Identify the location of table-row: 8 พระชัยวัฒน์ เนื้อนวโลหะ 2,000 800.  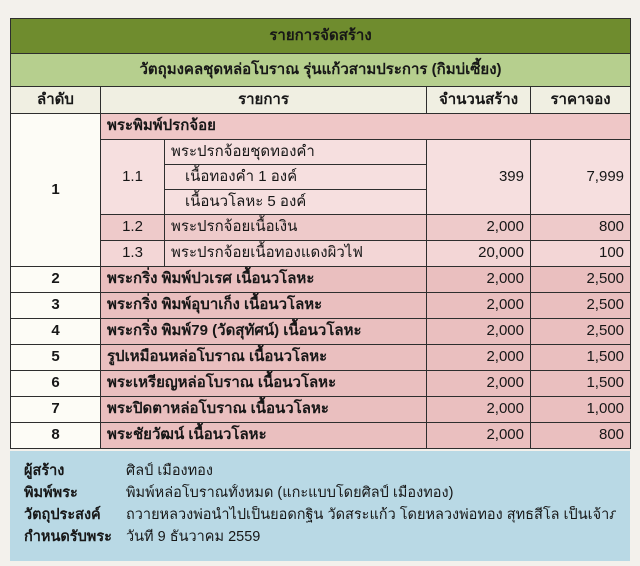
(321, 435).